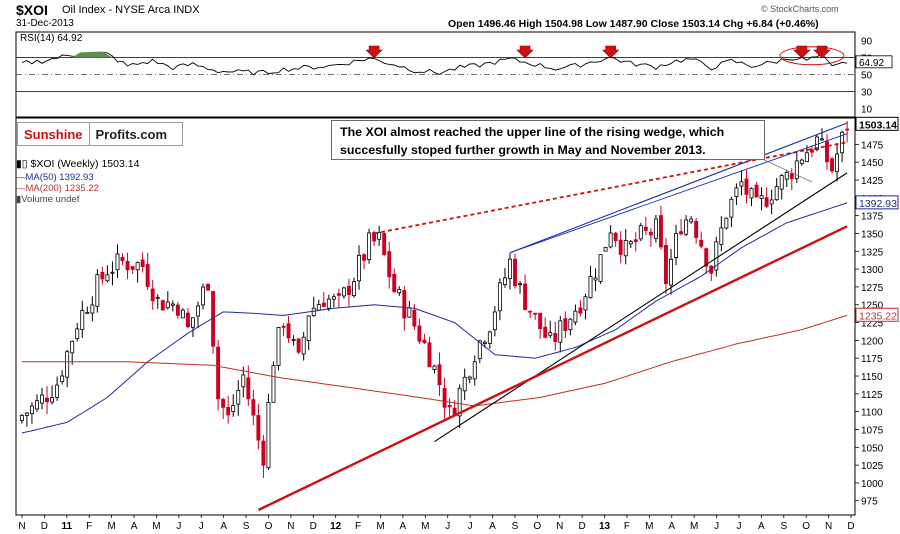 The height and width of the screenshot is (534, 900). Describe the element at coordinates (872, 377) in the screenshot. I see `y-tick-label: 1150` at that location.